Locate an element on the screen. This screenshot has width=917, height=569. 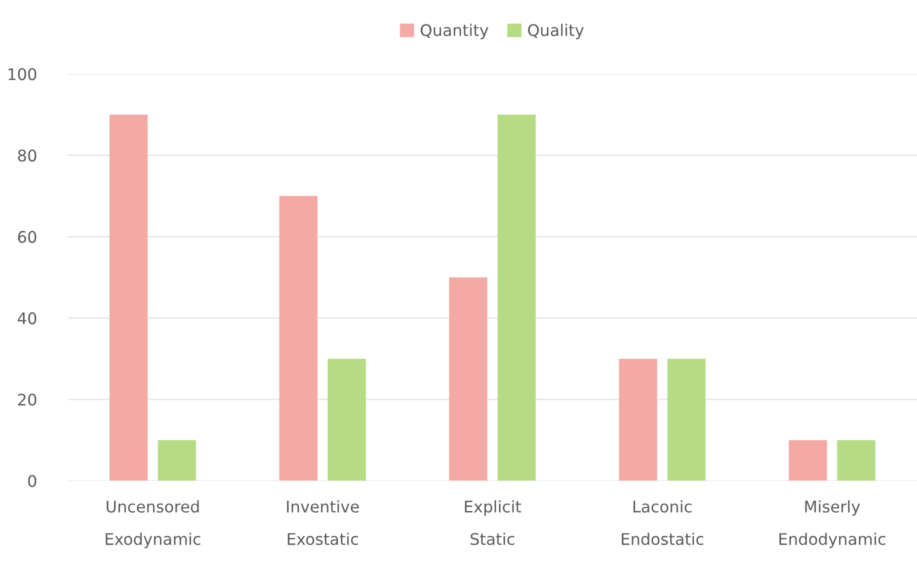
y-tick-label: 80 is located at coordinates (27, 156).